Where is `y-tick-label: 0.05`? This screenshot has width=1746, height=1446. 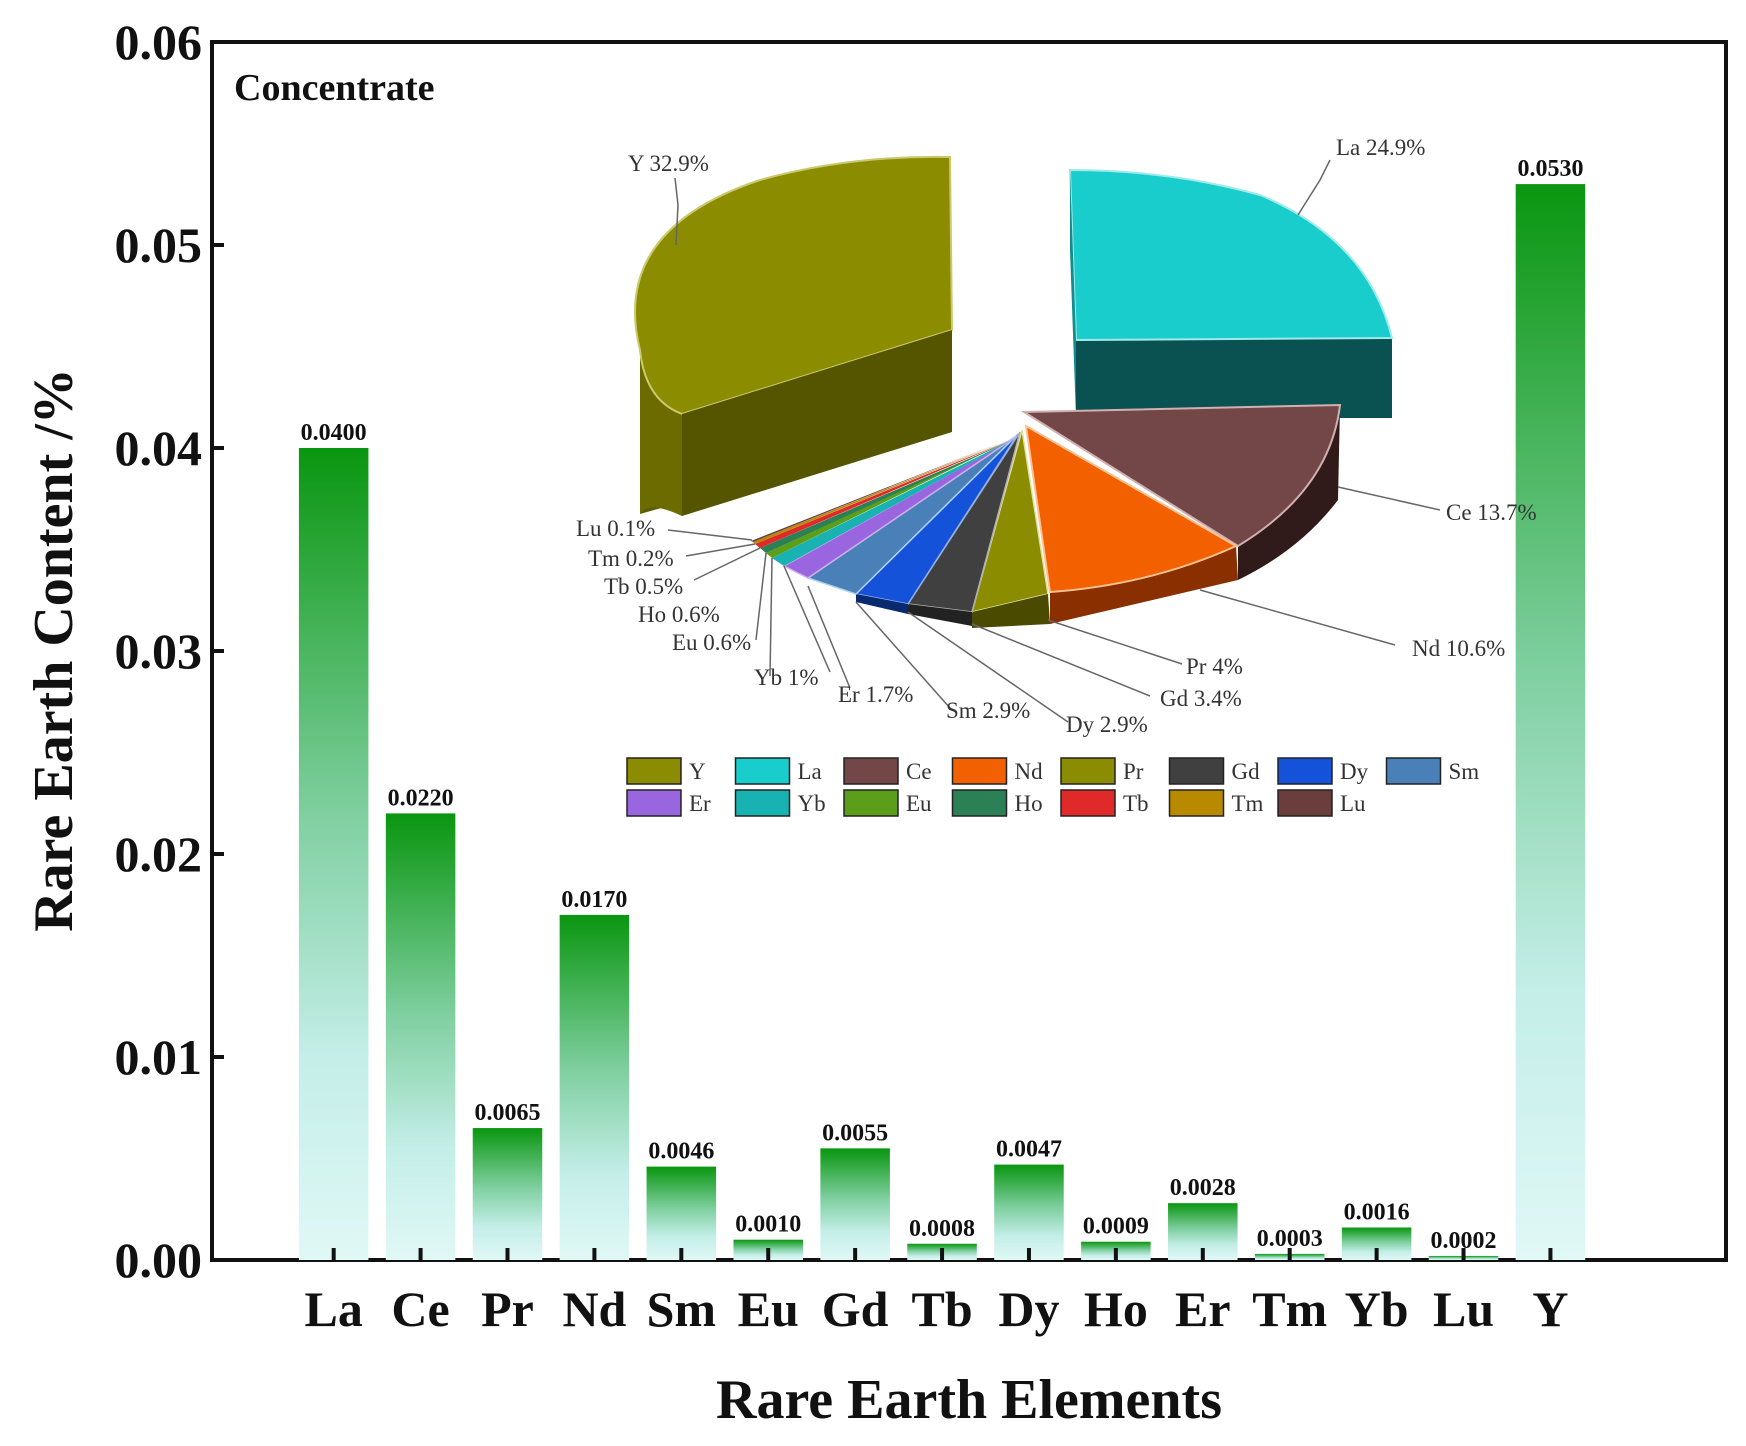 y-tick-label: 0.05 is located at coordinates (159, 245).